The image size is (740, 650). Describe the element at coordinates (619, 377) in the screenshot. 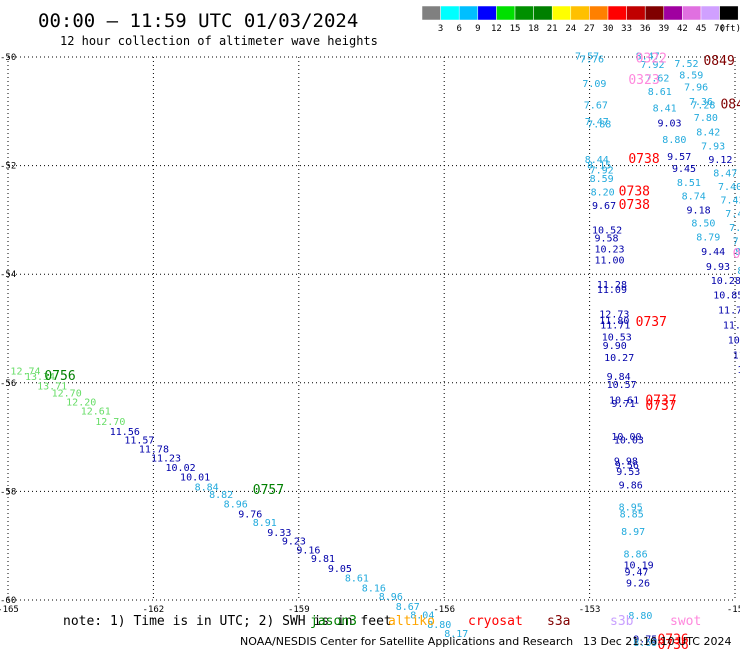

I see `wave-height-point: 9.84` at that location.